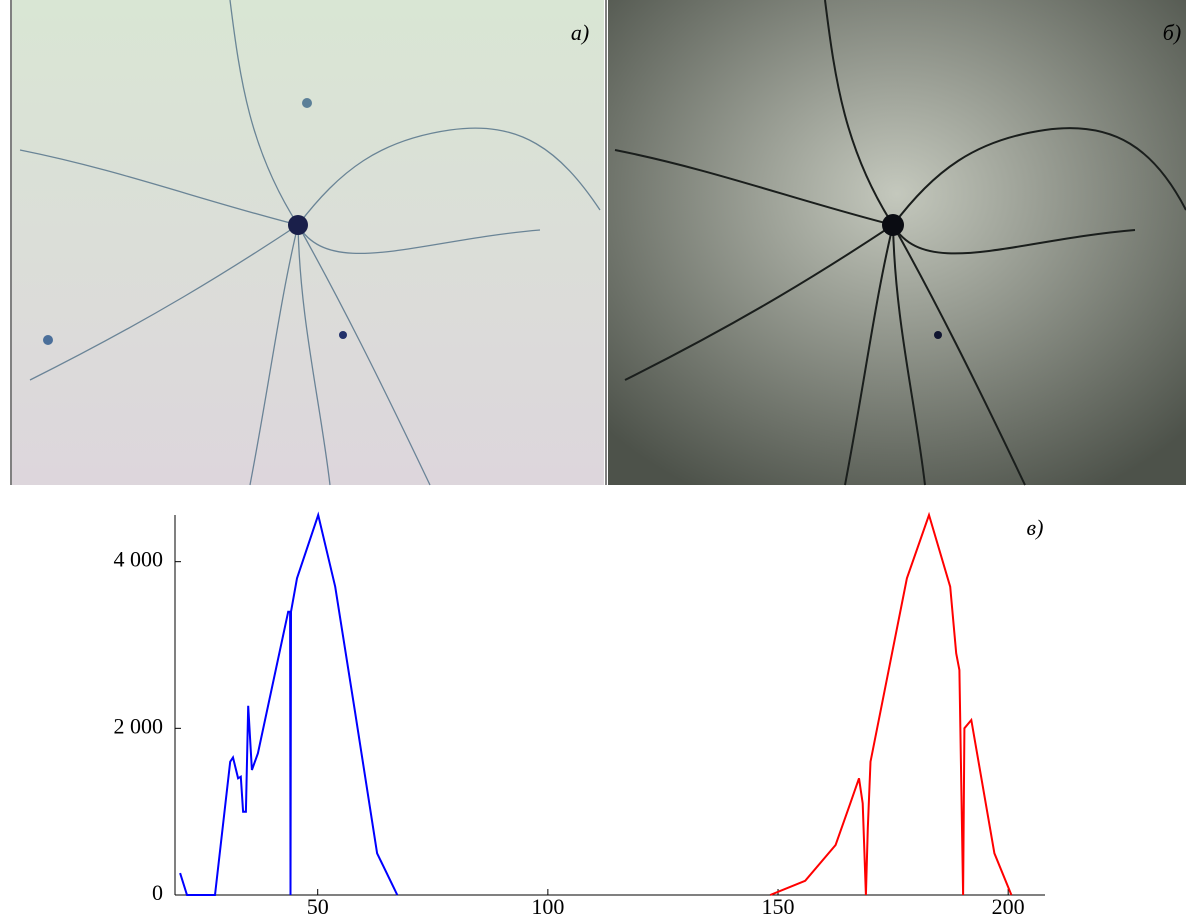 This screenshot has width=1186, height=923. What do you see at coordinates (139, 725) in the screenshot?
I see `y-tick-label: 2 000` at bounding box center [139, 725].